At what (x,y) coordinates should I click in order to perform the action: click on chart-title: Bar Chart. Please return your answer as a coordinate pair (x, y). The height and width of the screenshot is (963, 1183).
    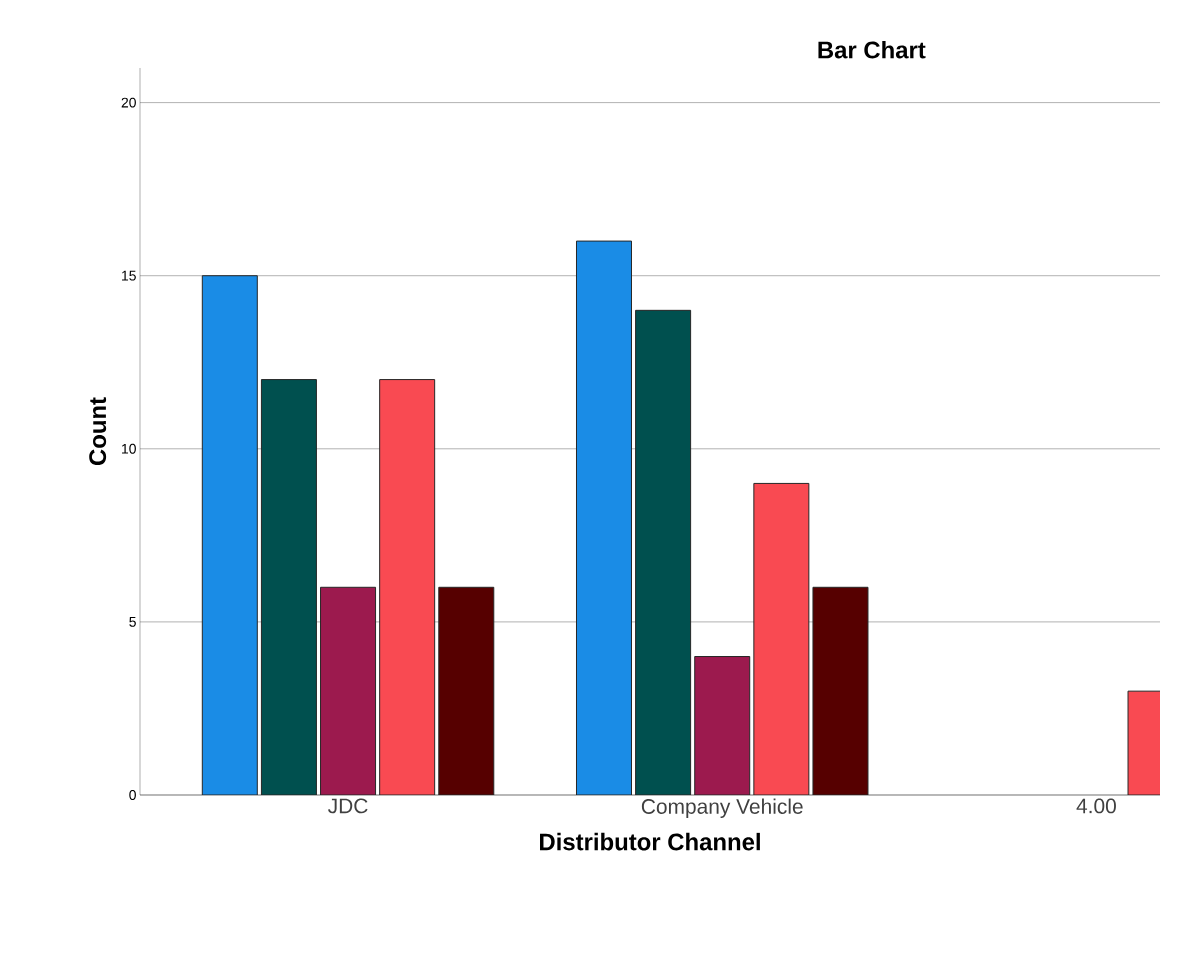
    Looking at the image, I should click on (872, 49).